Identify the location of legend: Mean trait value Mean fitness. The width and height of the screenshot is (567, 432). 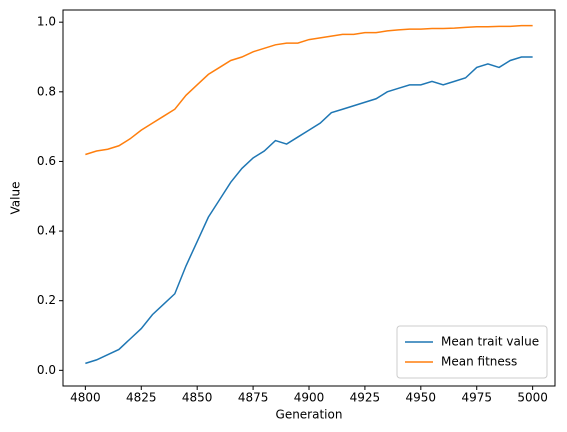
(472, 352).